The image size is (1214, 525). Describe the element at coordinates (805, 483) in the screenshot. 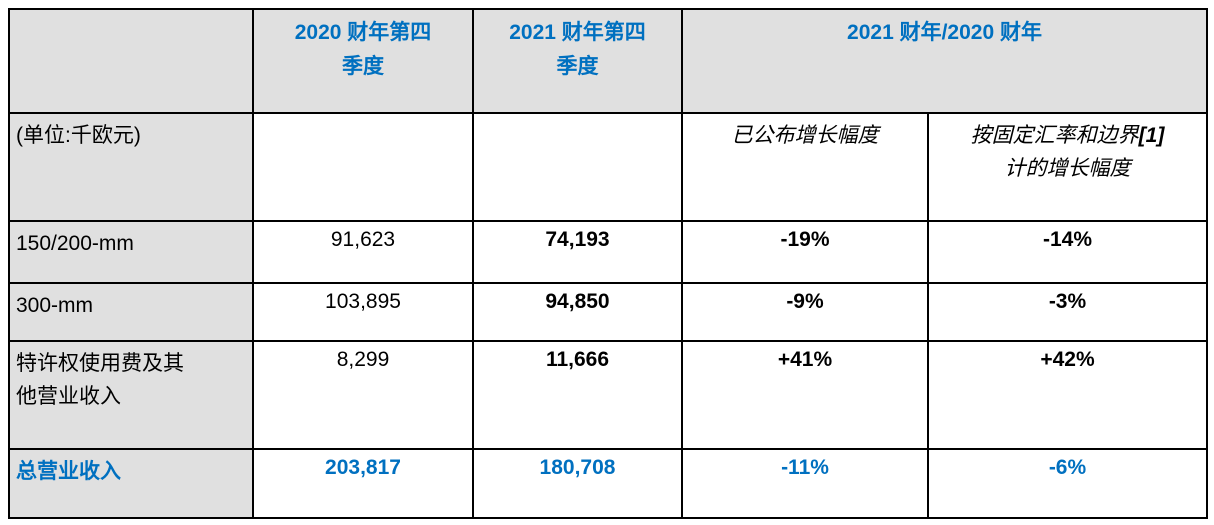

I see `total-reported-growth: -11%` at that location.